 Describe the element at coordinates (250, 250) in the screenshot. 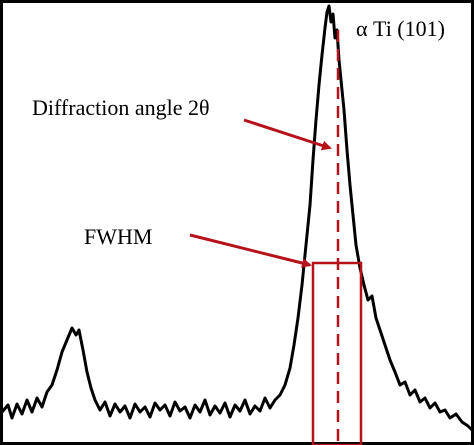

I see `fwhm-arrow` at that location.